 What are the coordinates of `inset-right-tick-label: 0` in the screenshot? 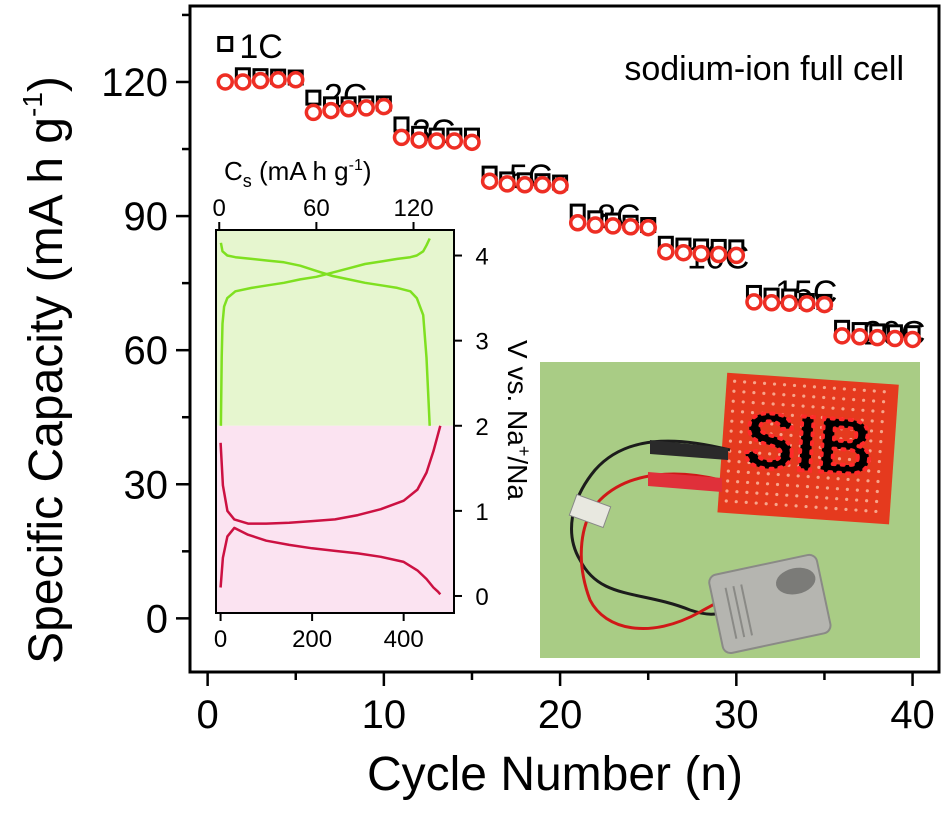 It's located at (481, 597).